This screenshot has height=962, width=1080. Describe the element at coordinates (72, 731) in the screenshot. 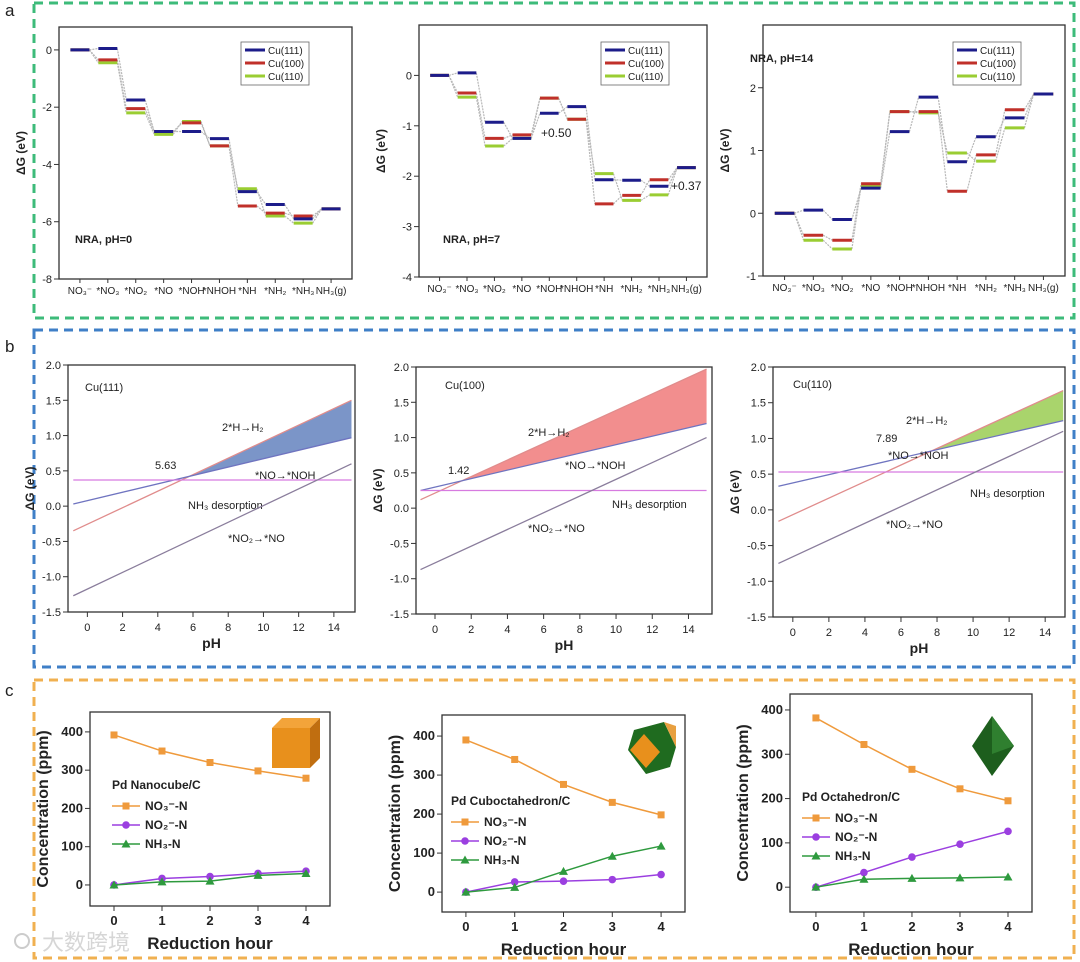

I see `y-tick-label: 400` at that location.